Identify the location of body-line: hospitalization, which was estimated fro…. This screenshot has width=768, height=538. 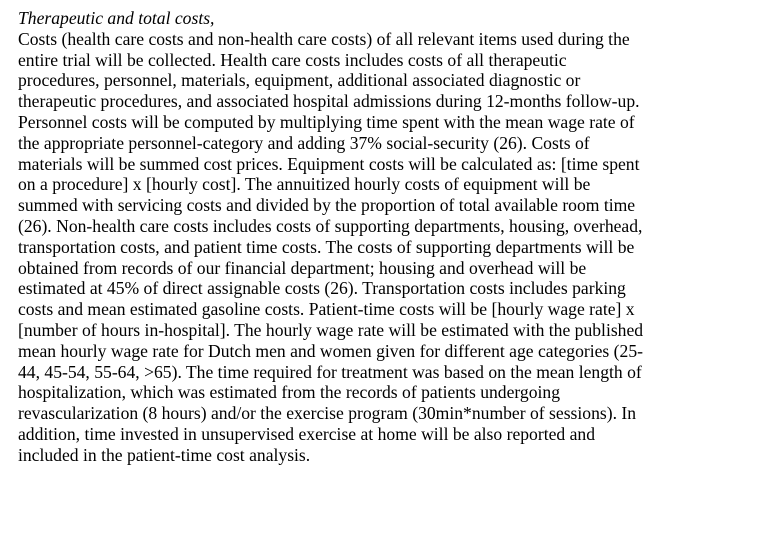
(289, 392).